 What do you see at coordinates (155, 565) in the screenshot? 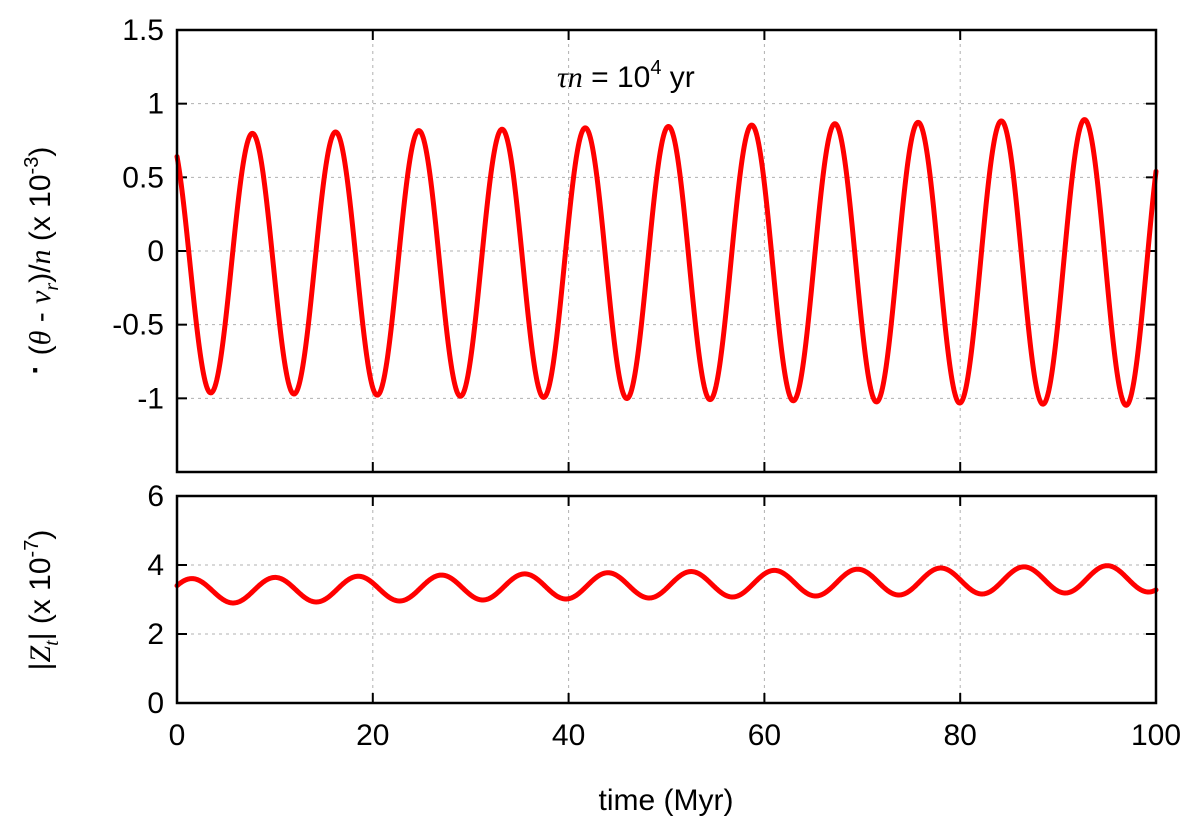
I see `bottom-ytick-label: 4` at bounding box center [155, 565].